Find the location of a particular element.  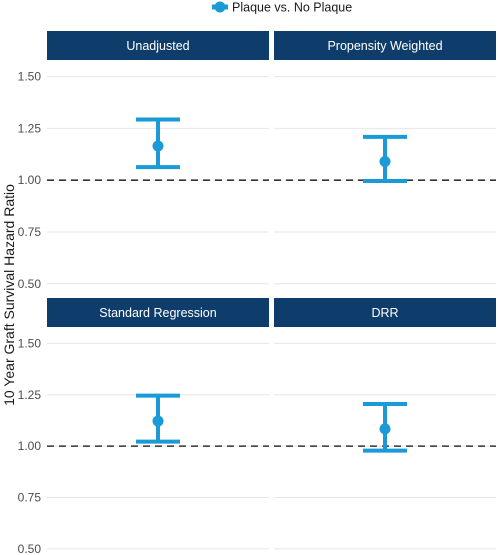

legend-label: Plaque vs. No Plaque is located at coordinates (292, 8).